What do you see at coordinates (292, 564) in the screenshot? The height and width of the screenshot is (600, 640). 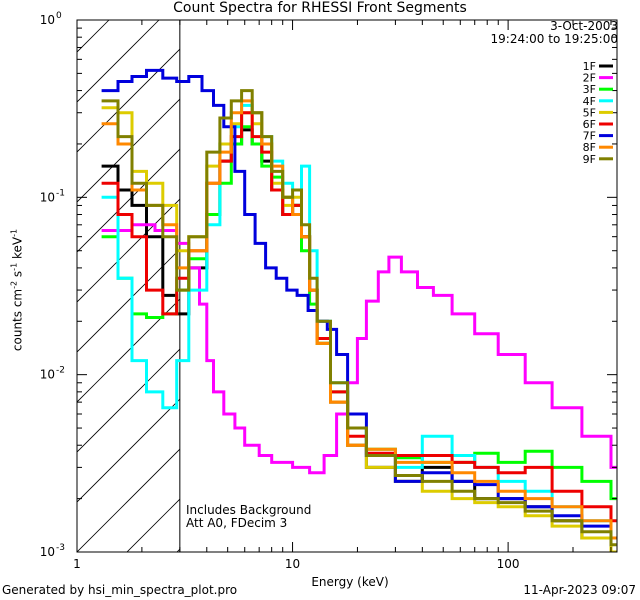 I see `x-tick-label: 10` at bounding box center [292, 564].